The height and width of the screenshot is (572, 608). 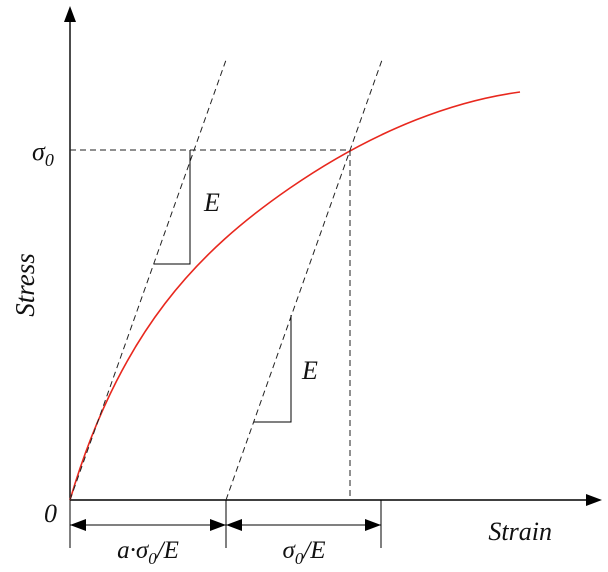 I want to click on dimension-left-suffix: /E, so click(x=167, y=550).